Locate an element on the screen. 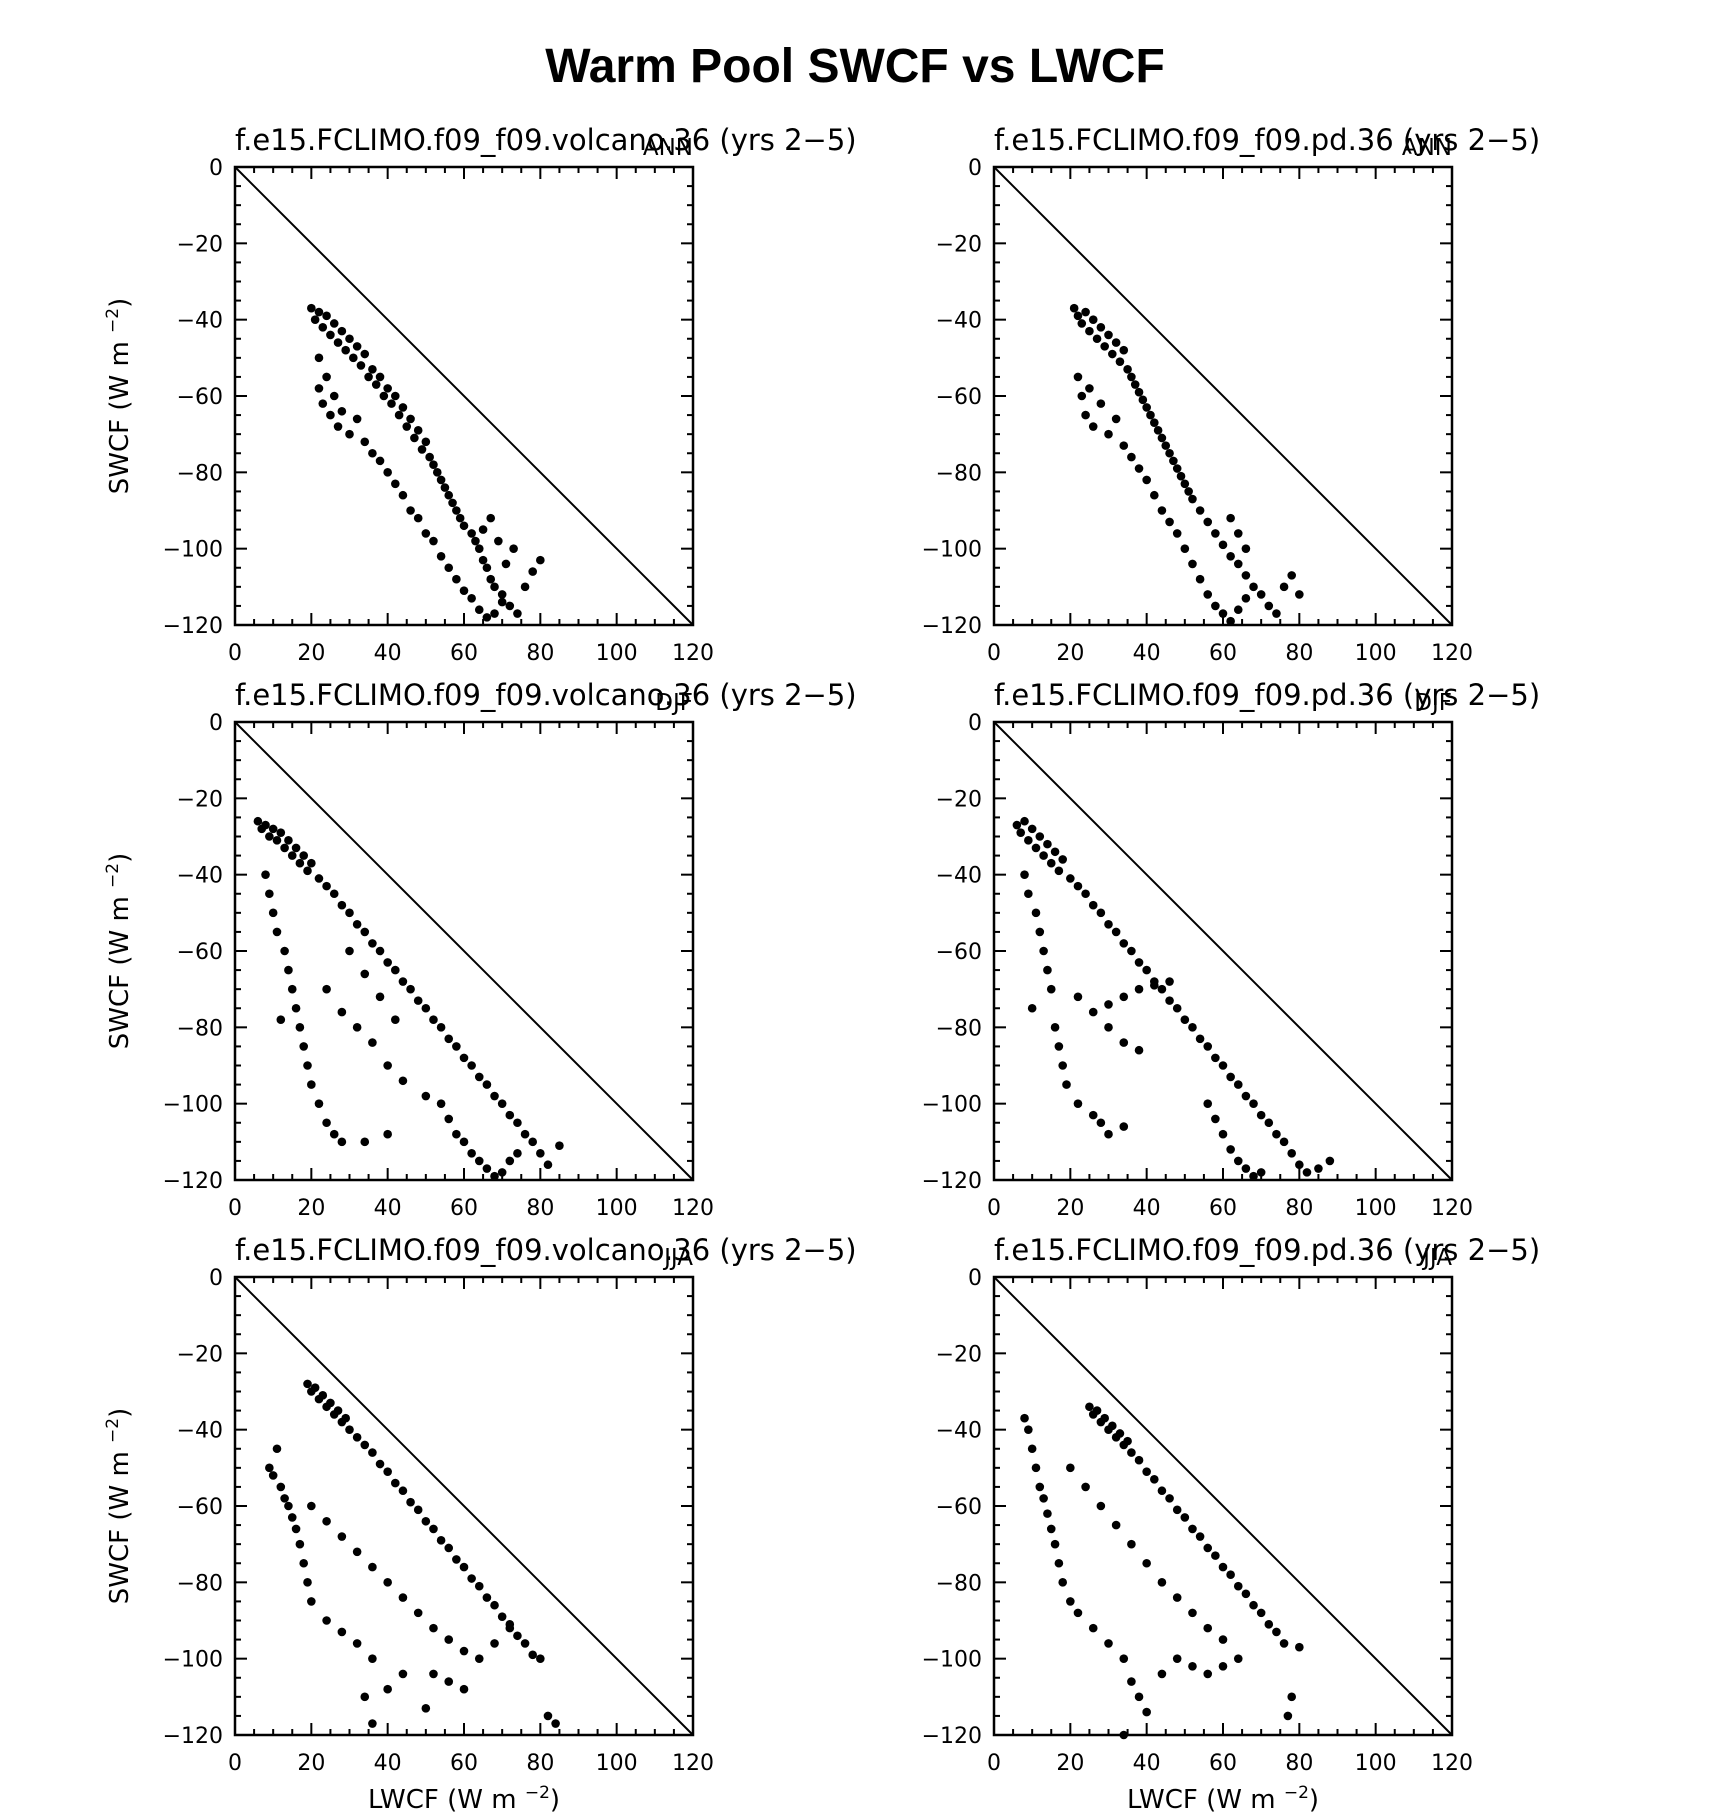 The width and height of the screenshot is (1710, 1819). season-label: JJA is located at coordinates (677, 1258).